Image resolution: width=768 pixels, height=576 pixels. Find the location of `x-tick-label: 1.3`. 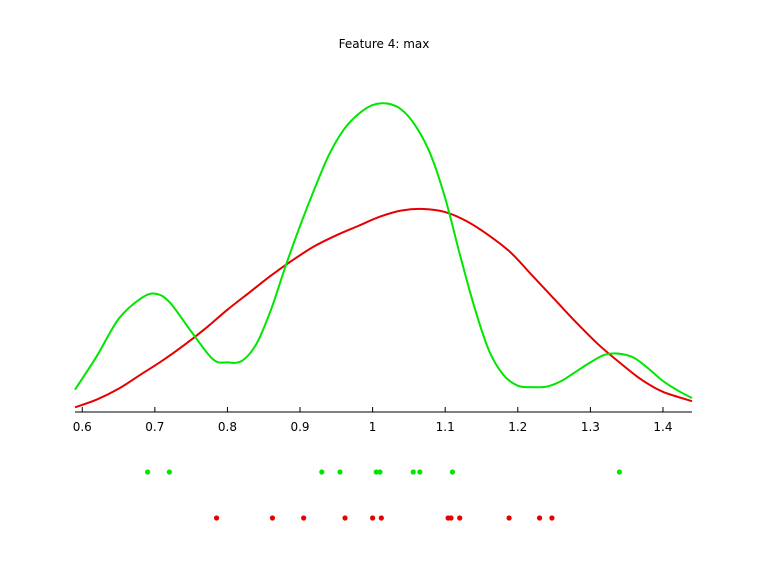

x-tick-label: 1.3 is located at coordinates (590, 427).